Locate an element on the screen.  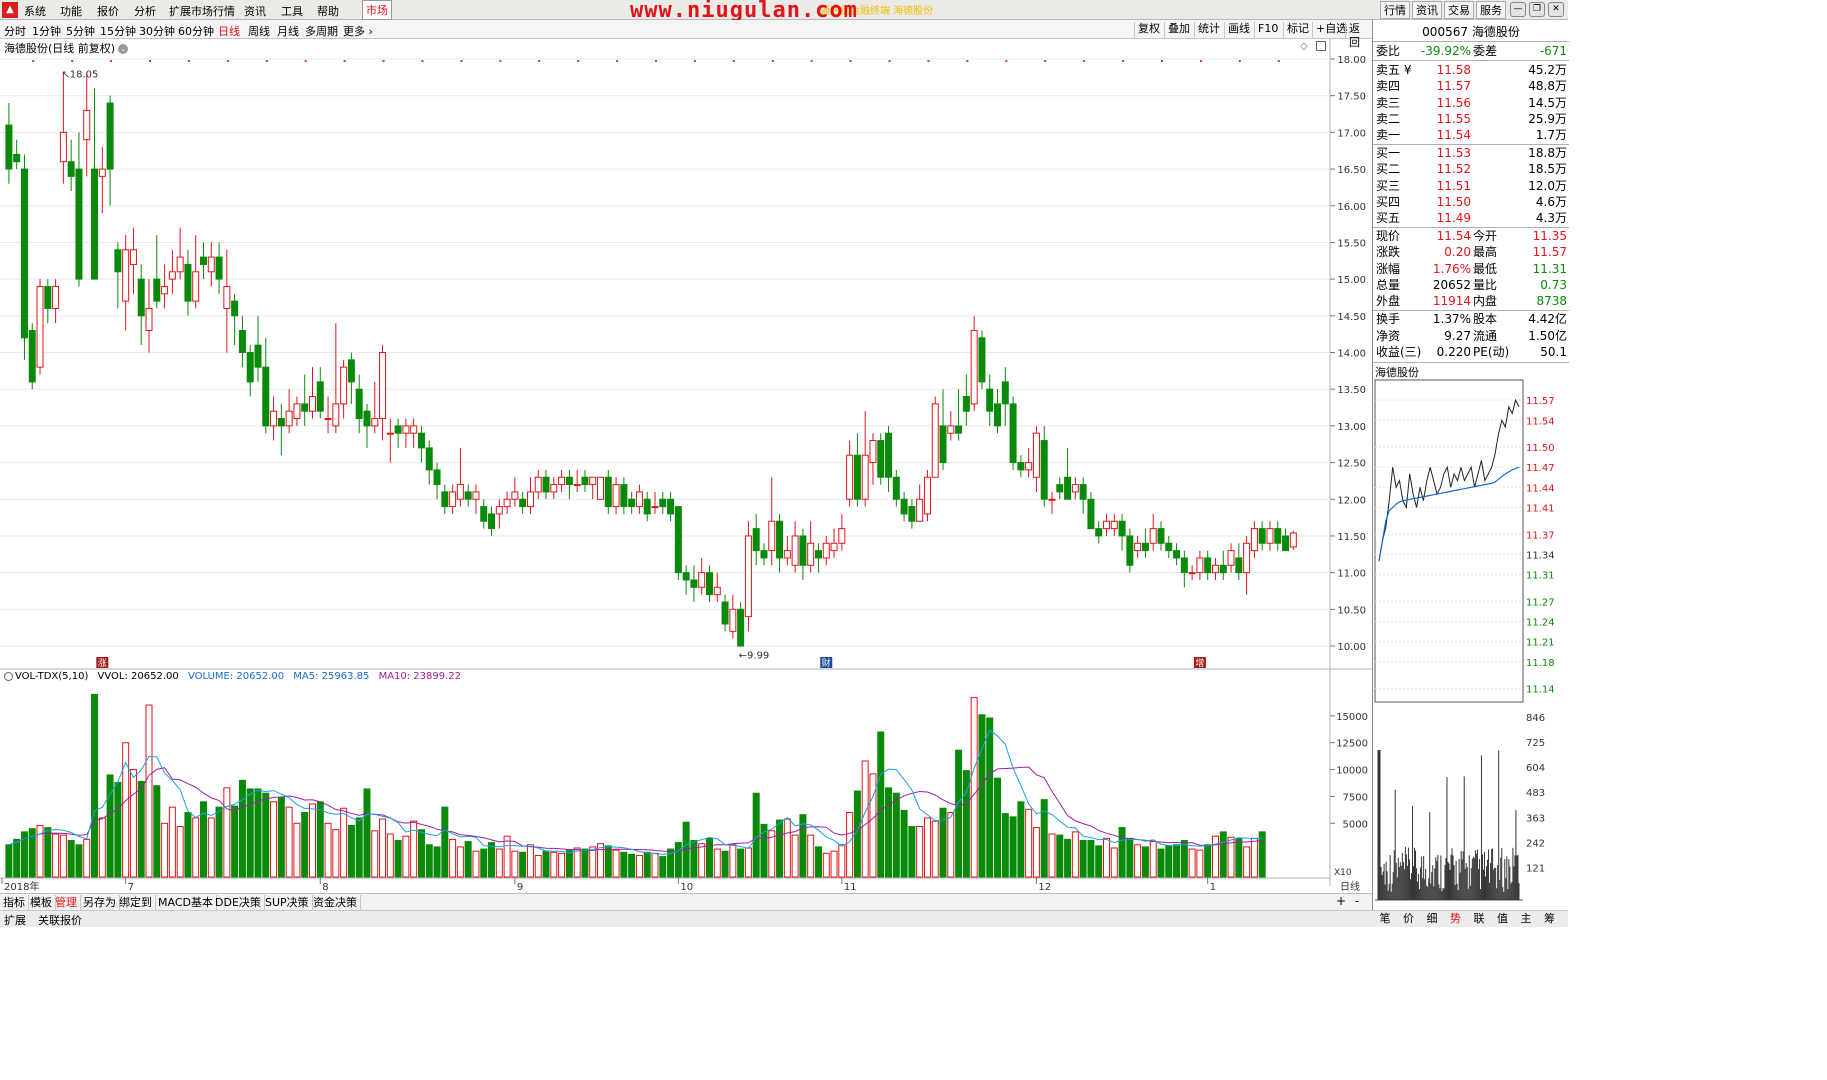
zoom-in-icon: + is located at coordinates (1341, 901).